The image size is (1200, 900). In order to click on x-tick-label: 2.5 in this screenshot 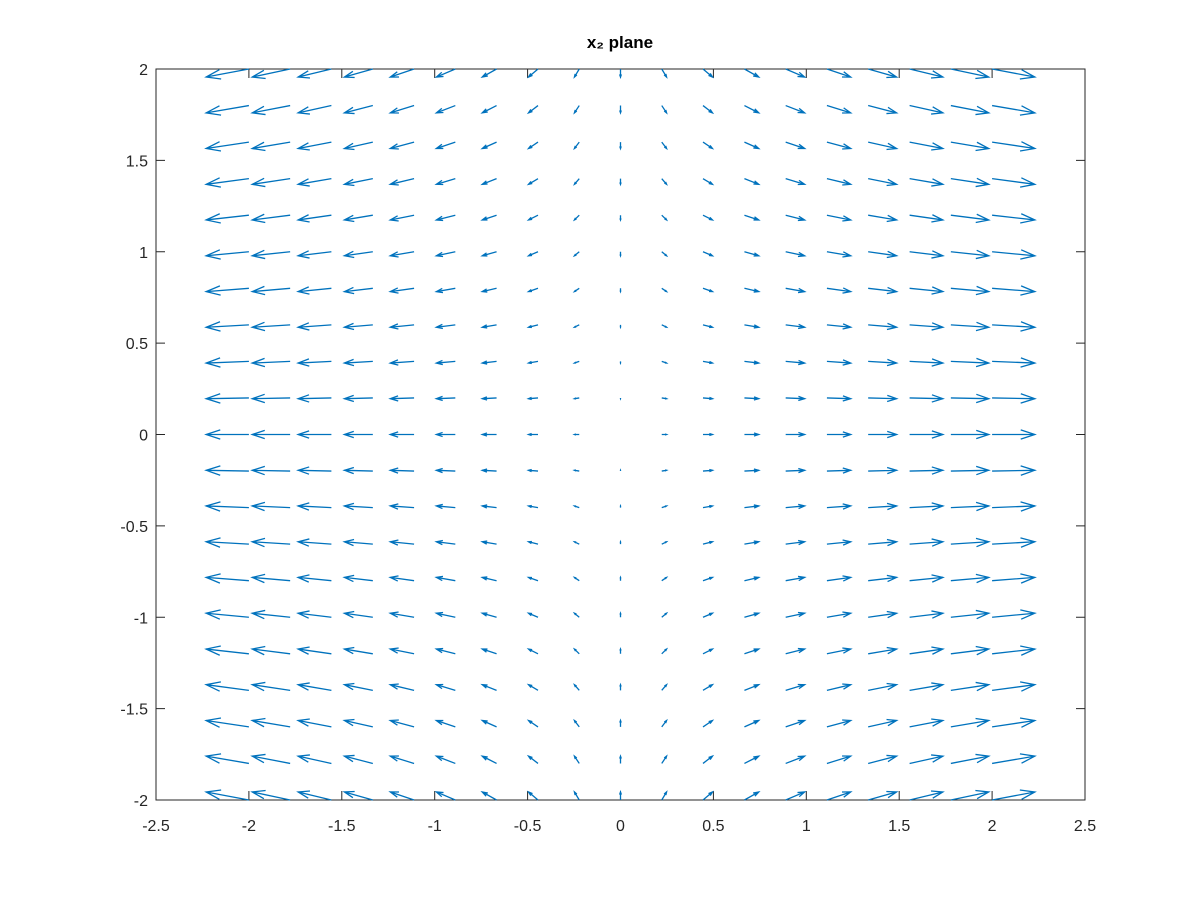, I will do `click(1085, 826)`.